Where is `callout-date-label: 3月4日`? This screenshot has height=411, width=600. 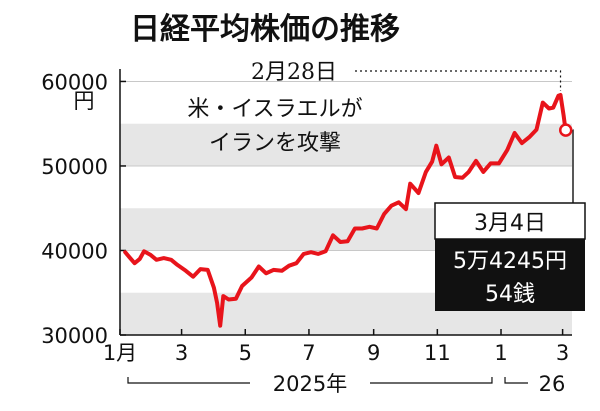 callout-date-label: 3月4日 is located at coordinates (510, 223).